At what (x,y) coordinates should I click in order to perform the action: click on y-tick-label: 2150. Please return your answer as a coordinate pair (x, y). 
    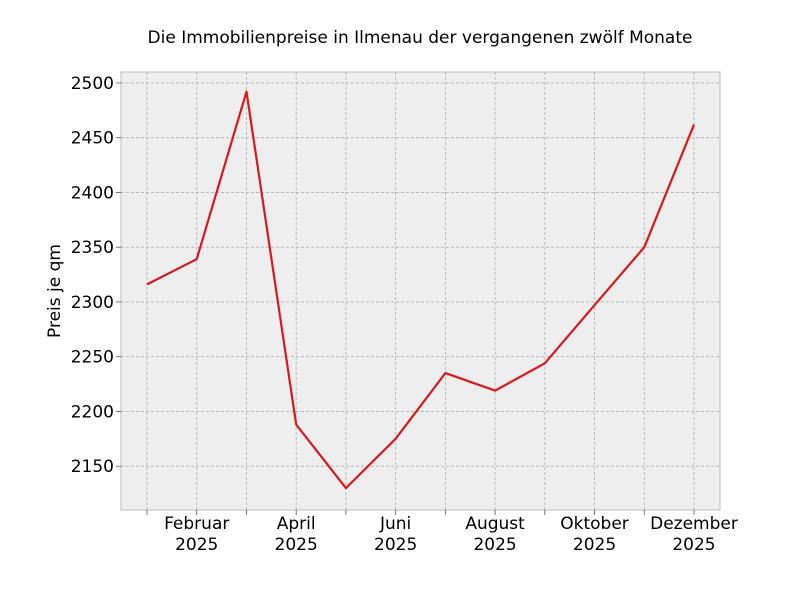
    Looking at the image, I should click on (92, 467).